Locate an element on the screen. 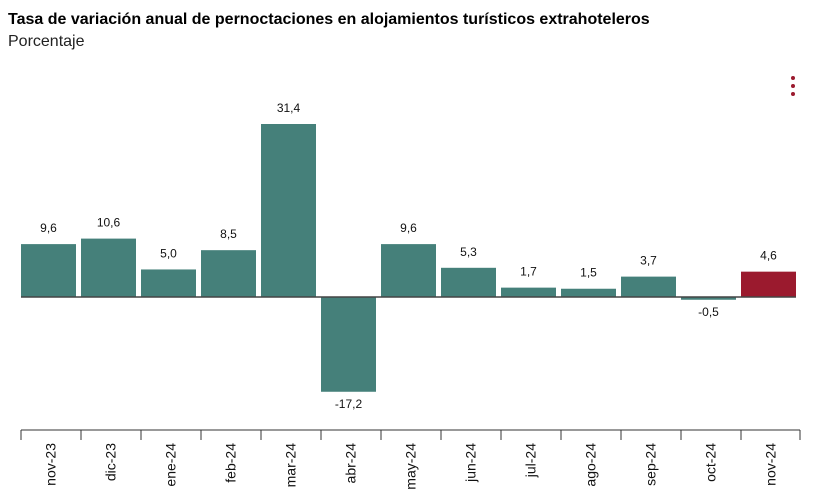  data-label: 1,7 is located at coordinates (528, 272).